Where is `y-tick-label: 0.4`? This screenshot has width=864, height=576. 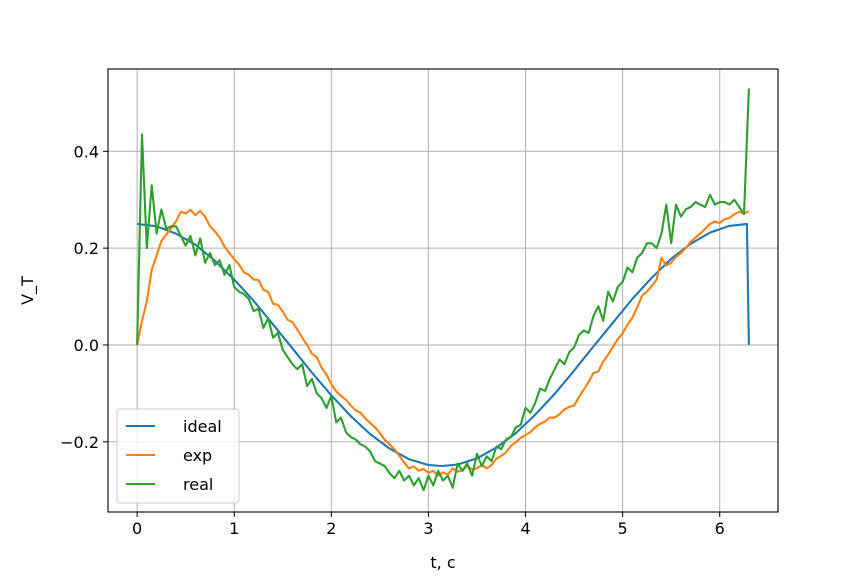
y-tick-label: 0.4 is located at coordinates (86, 151).